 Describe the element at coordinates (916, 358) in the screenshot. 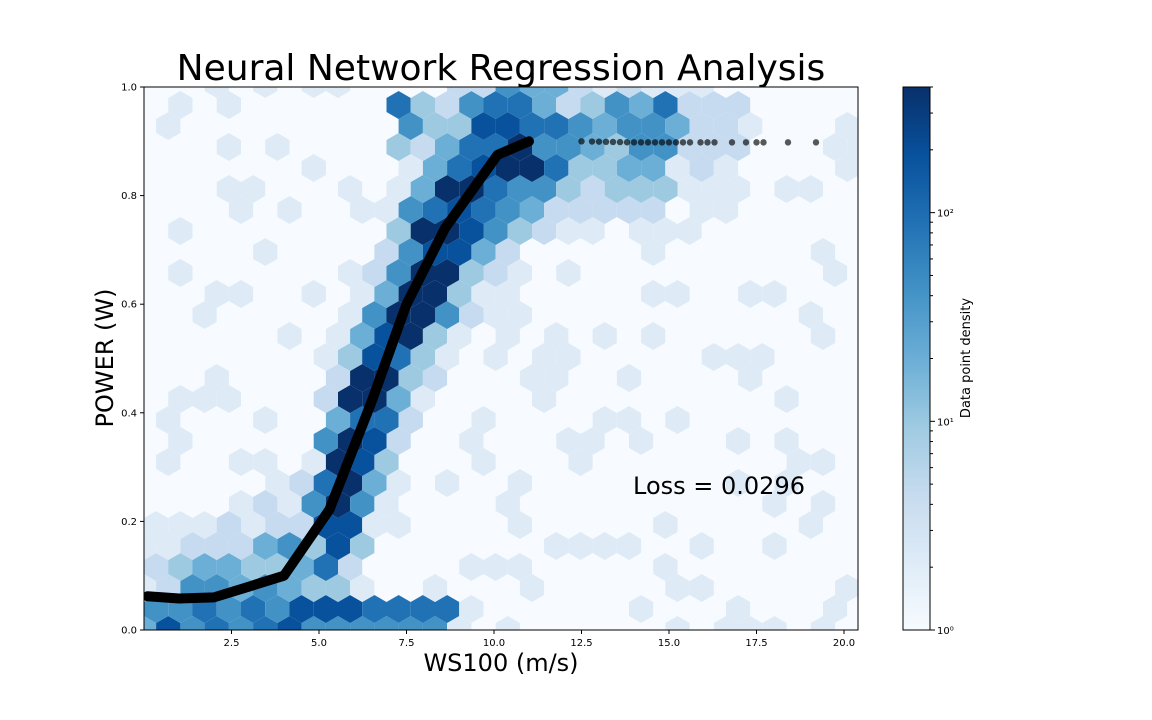

I see `colorbar-gradient` at that location.